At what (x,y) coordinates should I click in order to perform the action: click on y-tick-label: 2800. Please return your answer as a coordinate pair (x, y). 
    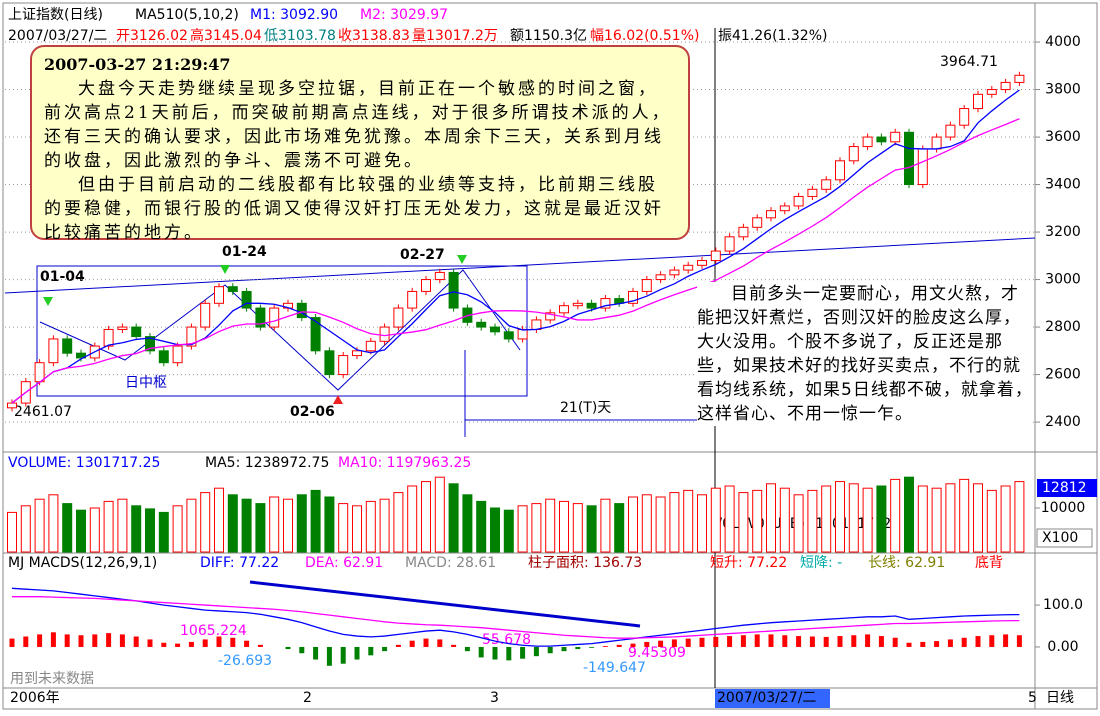
    Looking at the image, I should click on (1063, 327).